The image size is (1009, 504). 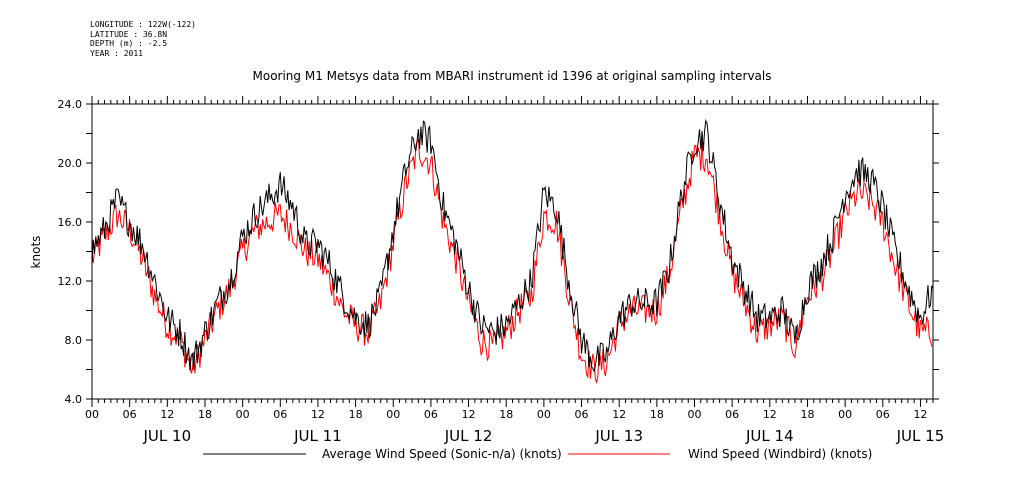 What do you see at coordinates (468, 436) in the screenshot?
I see `x-day-label: JUL 12` at bounding box center [468, 436].